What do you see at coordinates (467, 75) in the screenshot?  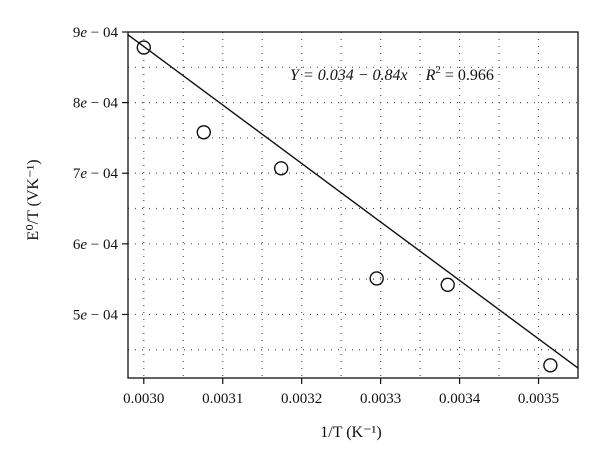 I see `r-squared-value: = 0.966` at bounding box center [467, 75].